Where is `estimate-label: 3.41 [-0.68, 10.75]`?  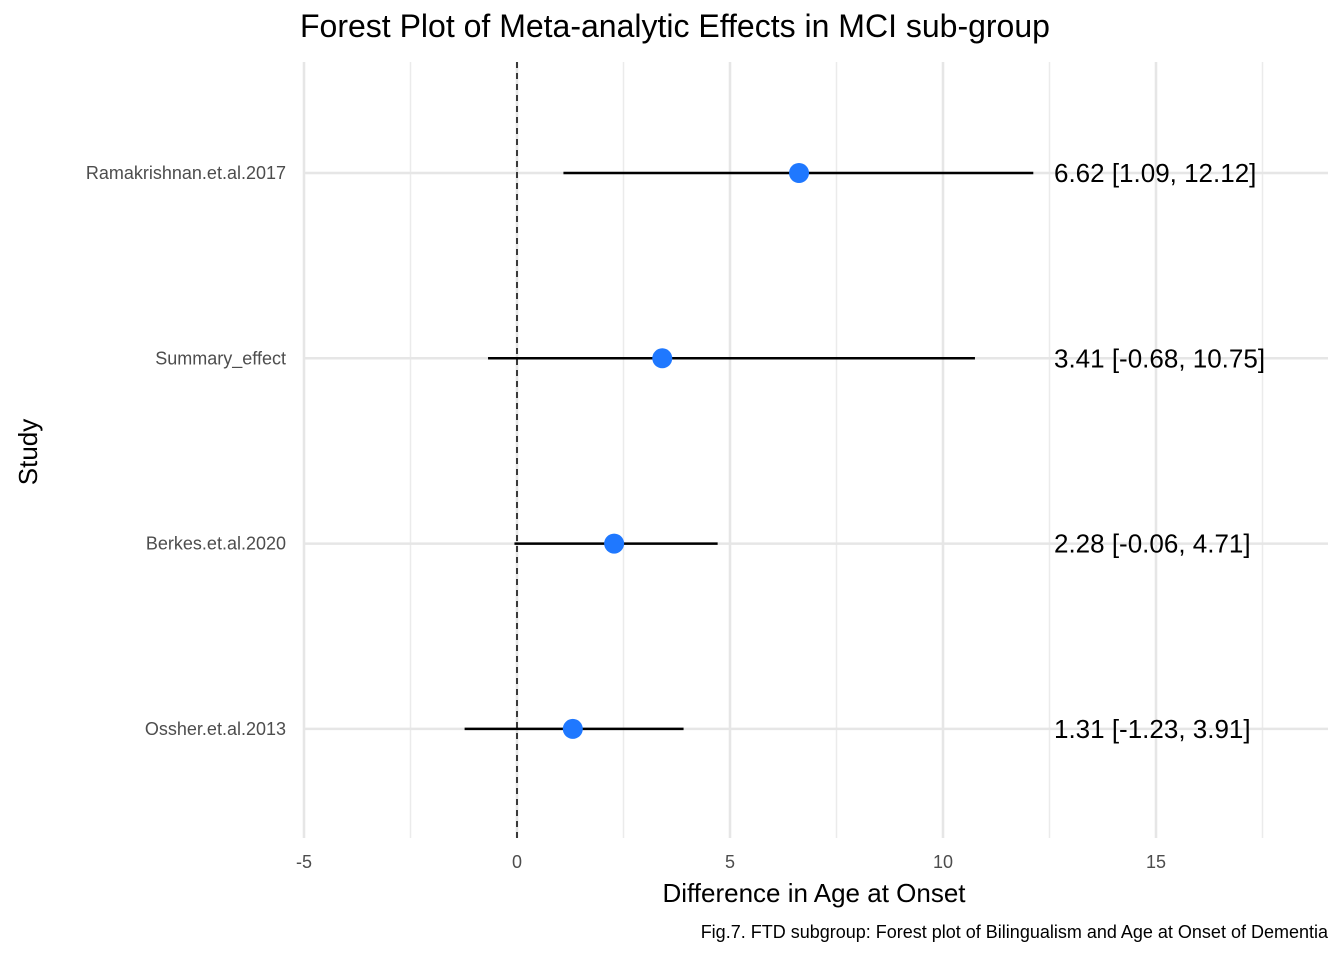
estimate-label: 3.41 [-0.68, 10.75] is located at coordinates (1159, 358).